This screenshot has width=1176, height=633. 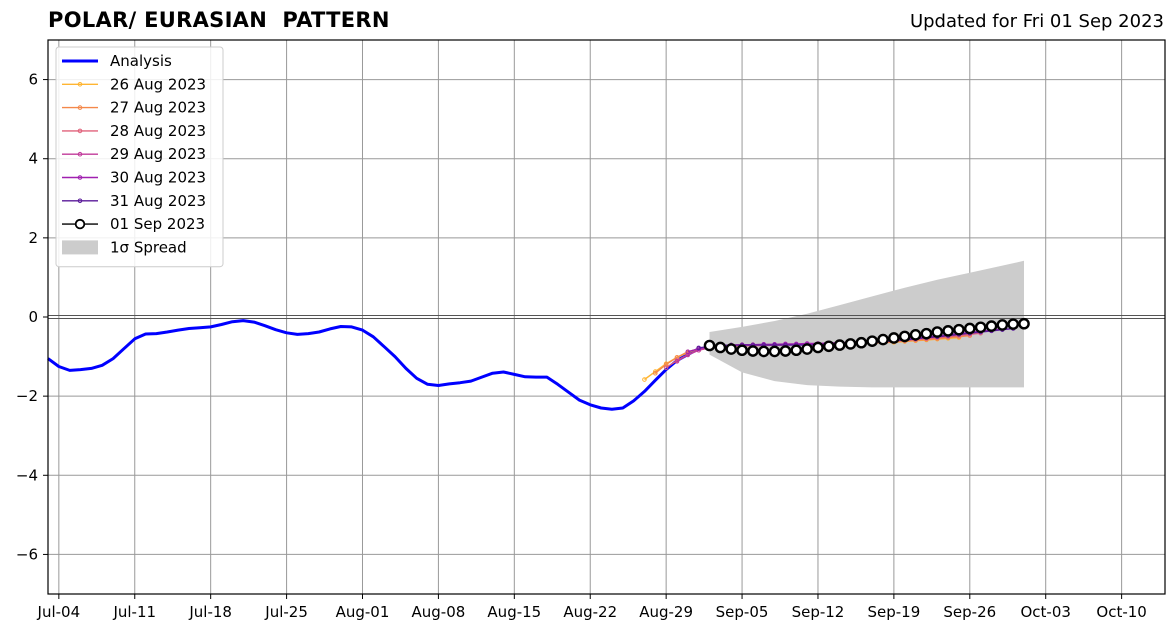 I want to click on y-tick-label: 4, so click(x=33, y=159).